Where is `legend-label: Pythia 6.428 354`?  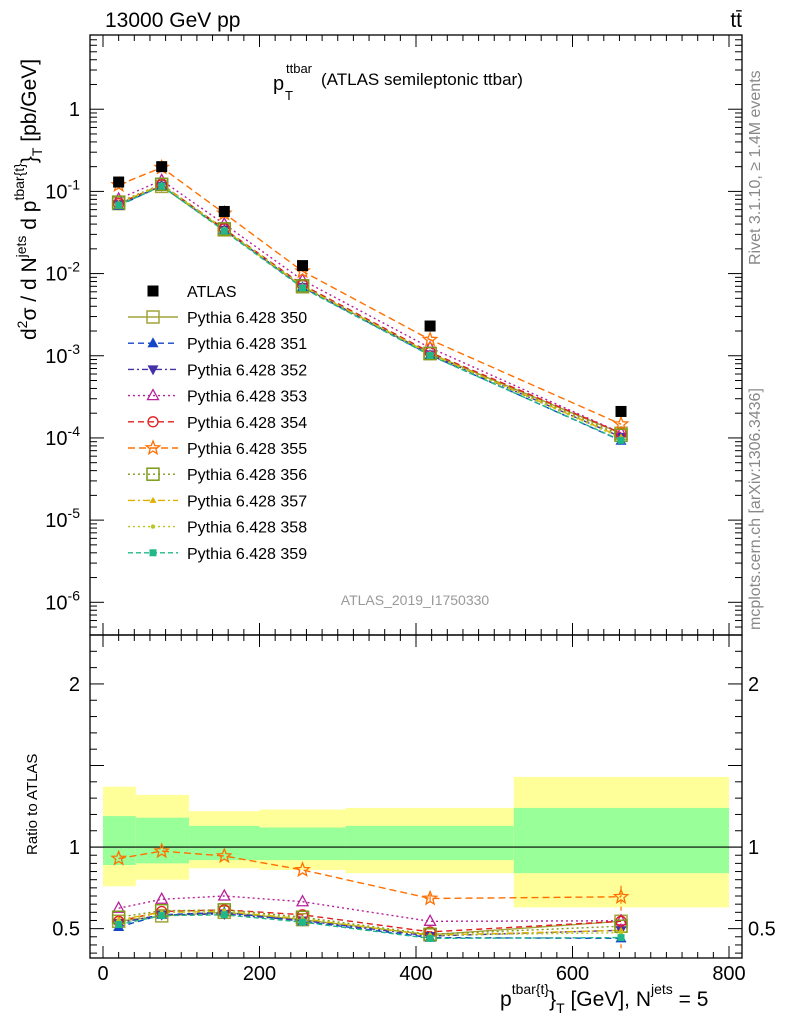
legend-label: Pythia 6.428 354 is located at coordinates (247, 423).